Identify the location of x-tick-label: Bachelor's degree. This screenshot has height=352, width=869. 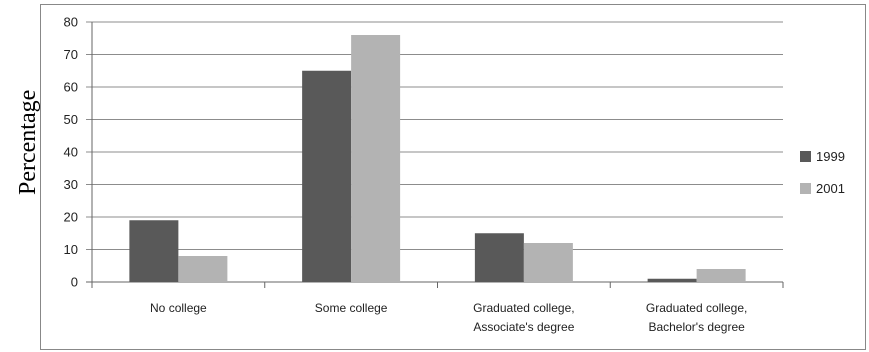
(696, 327).